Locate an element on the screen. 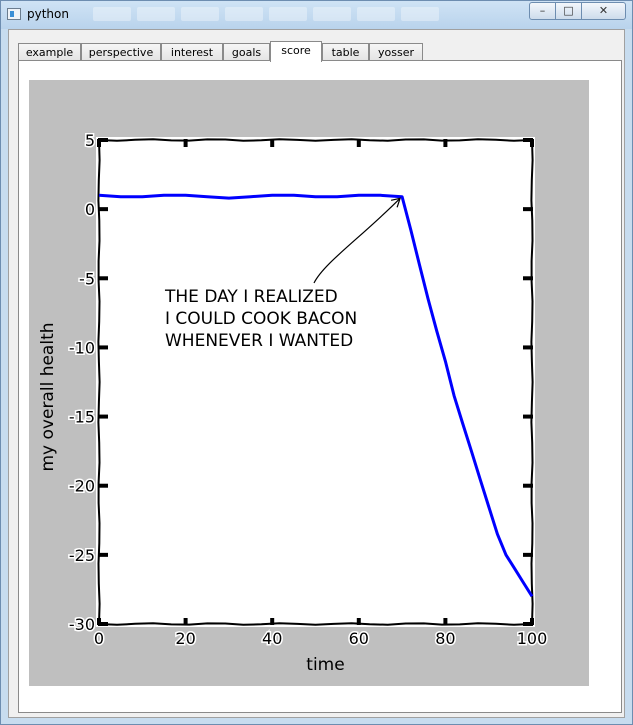  tab-perspective: perspective is located at coordinates (121, 52).